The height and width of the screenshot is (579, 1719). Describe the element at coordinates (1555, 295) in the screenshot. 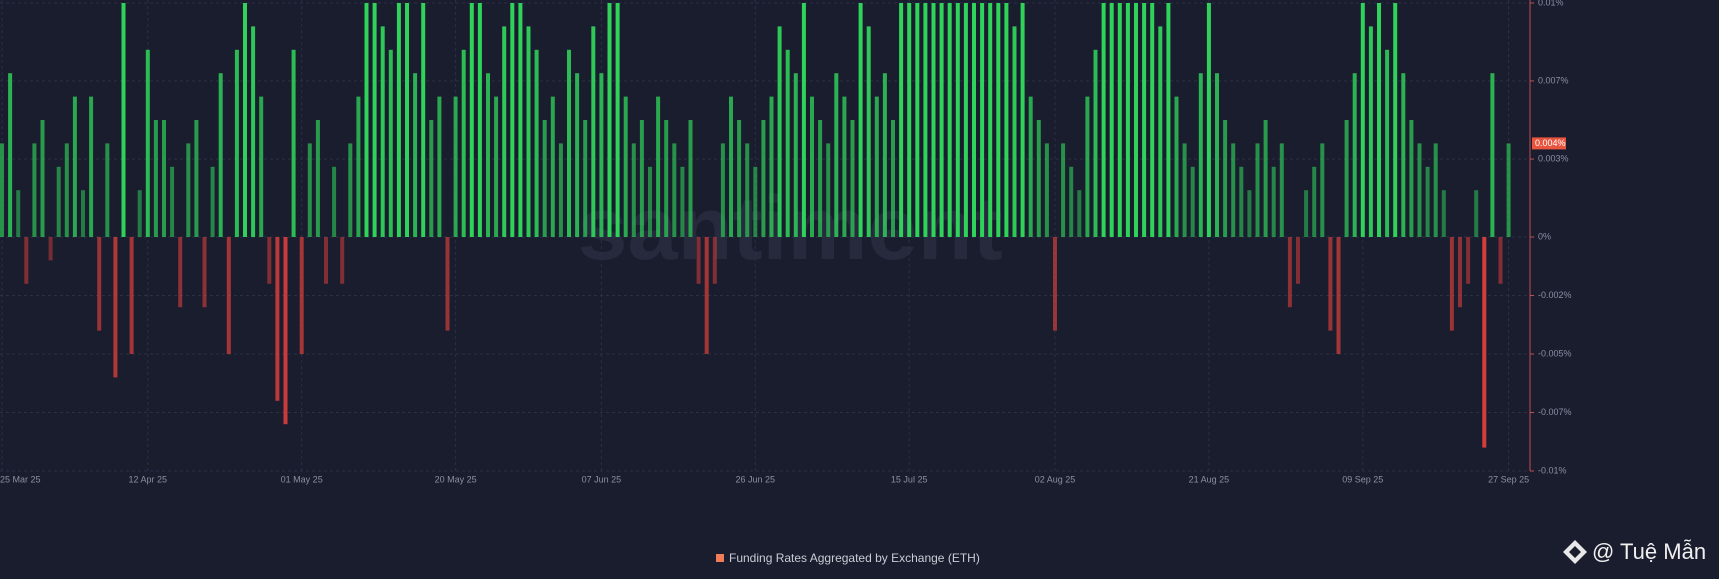

I see `y-tick-label: -0.002%` at that location.